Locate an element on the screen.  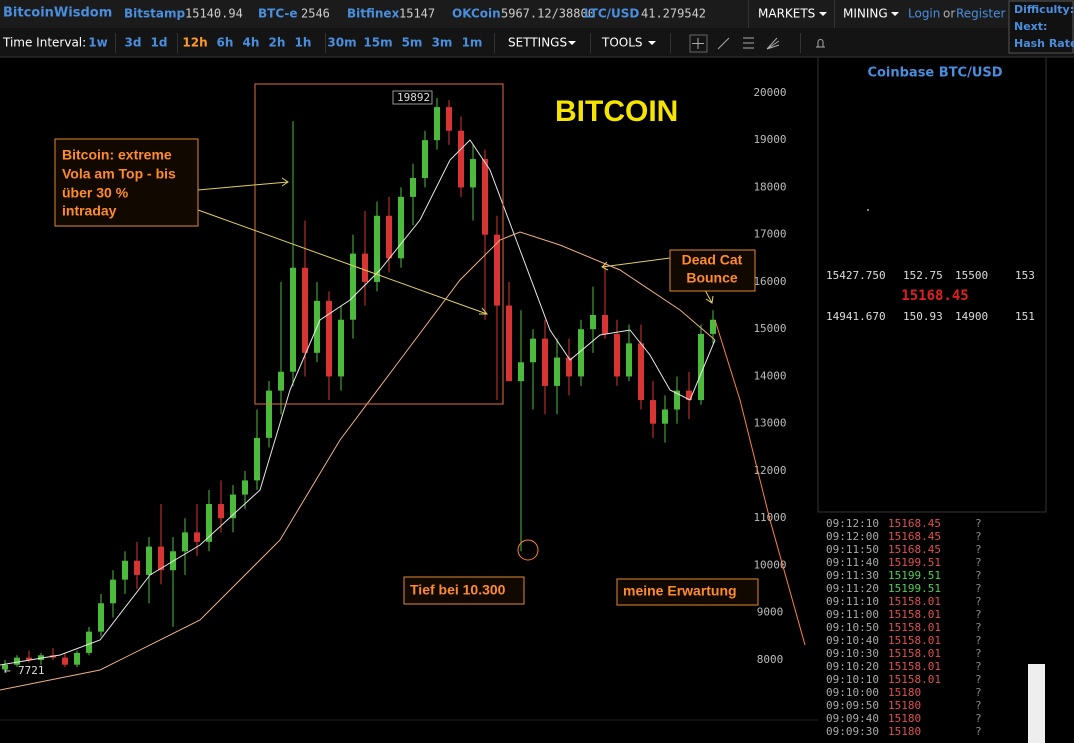
lines-icon is located at coordinates (748, 43).